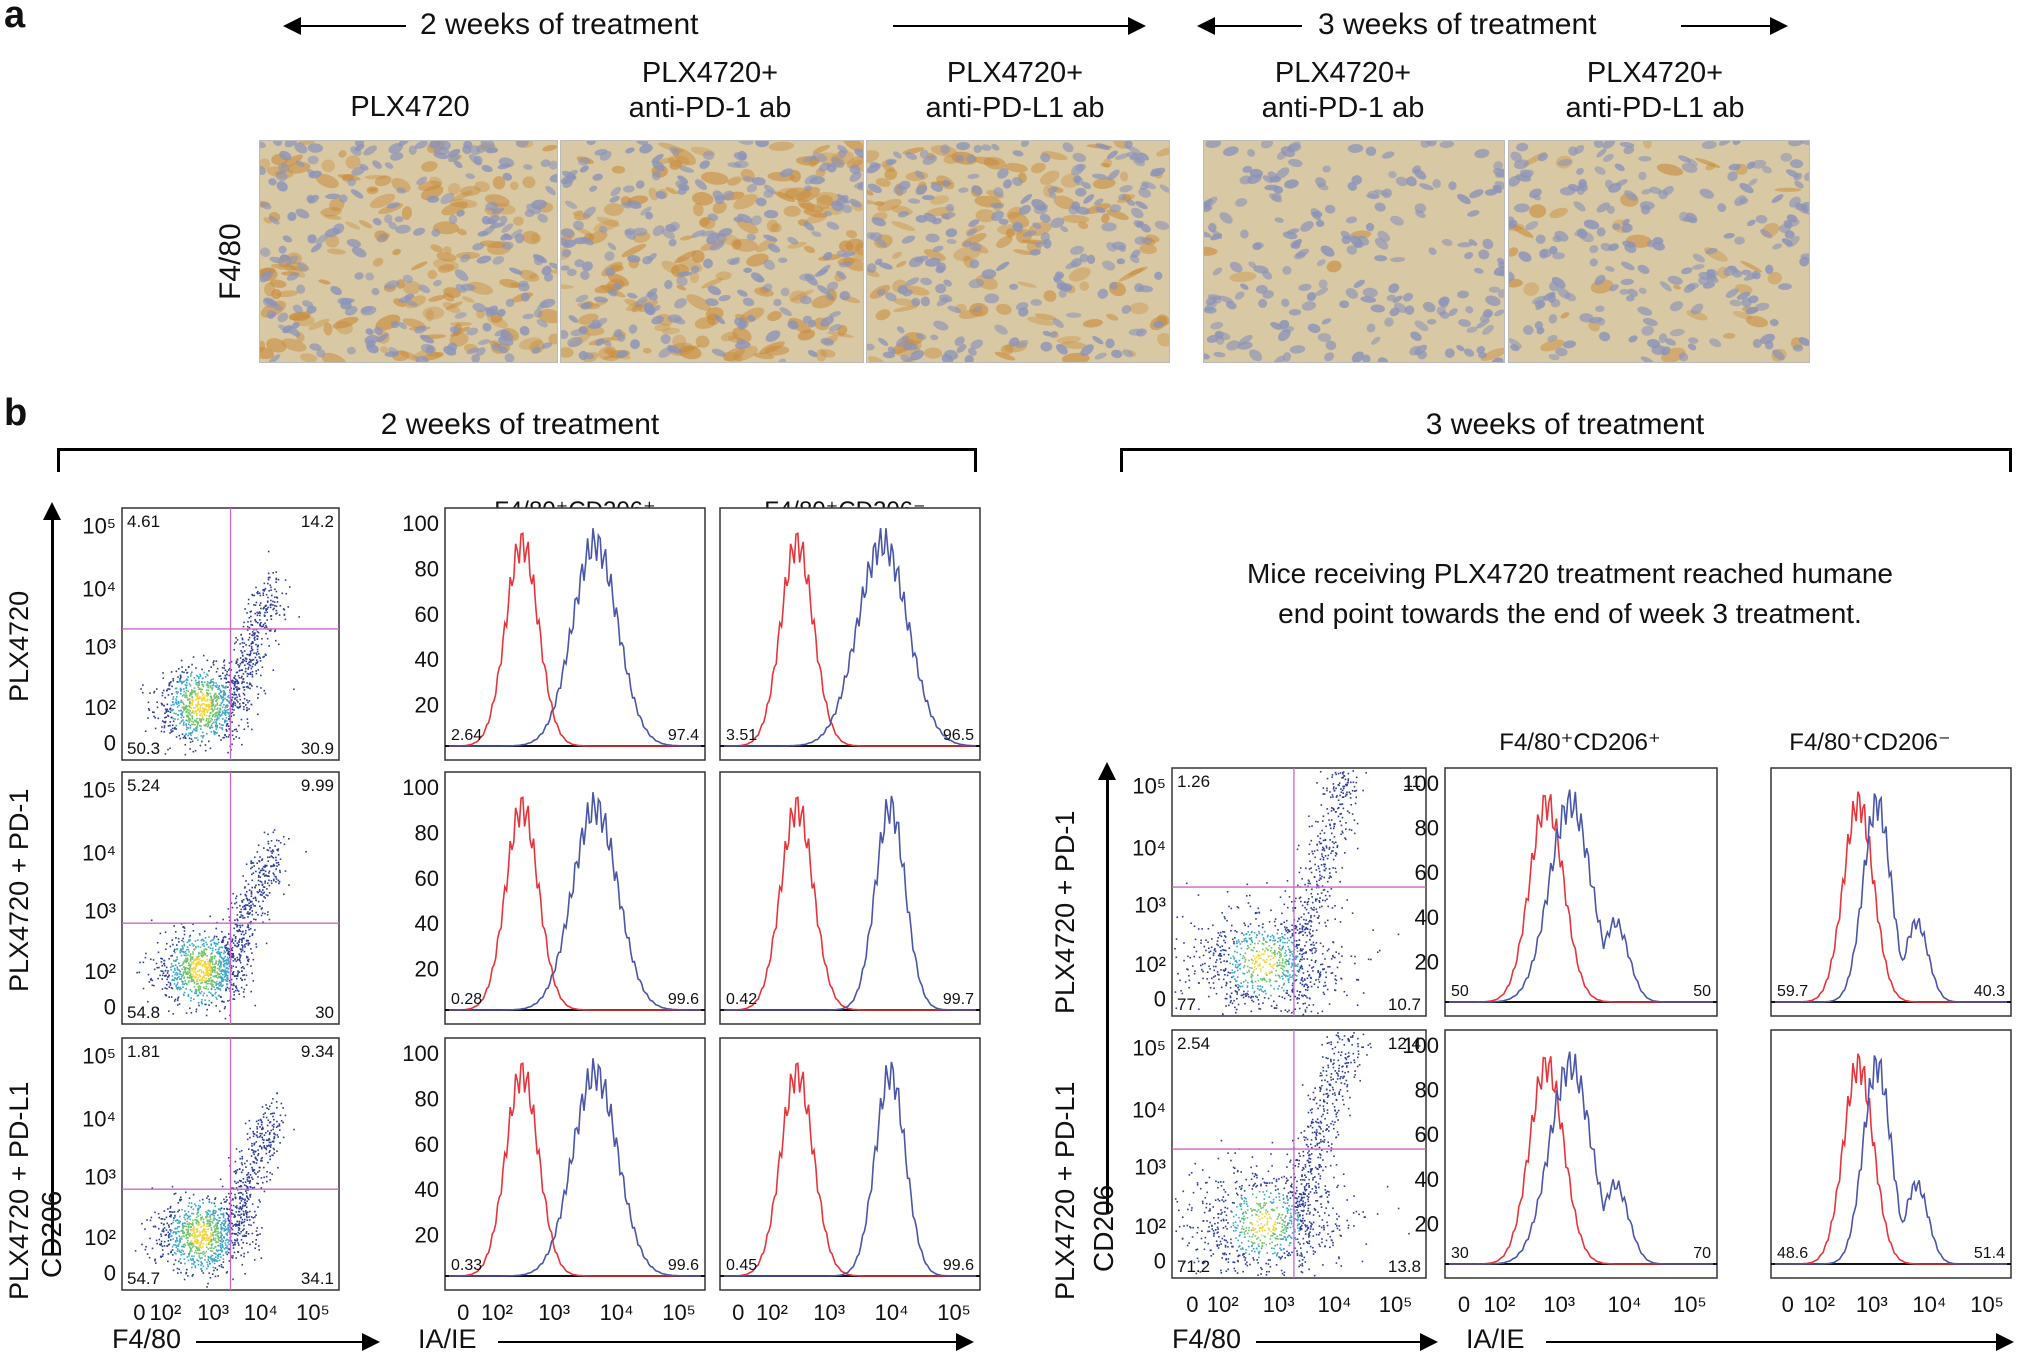 This screenshot has height=1366, width=2029. What do you see at coordinates (313, 1312) in the screenshot?
I see `scatter-x-tick: 10⁵` at bounding box center [313, 1312].